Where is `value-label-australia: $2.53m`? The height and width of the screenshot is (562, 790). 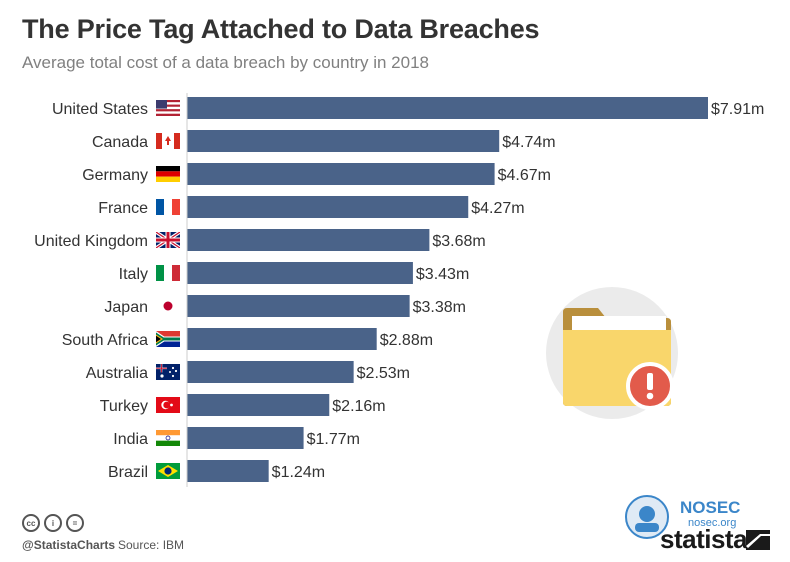 value-label-australia: $2.53m is located at coordinates (383, 373).